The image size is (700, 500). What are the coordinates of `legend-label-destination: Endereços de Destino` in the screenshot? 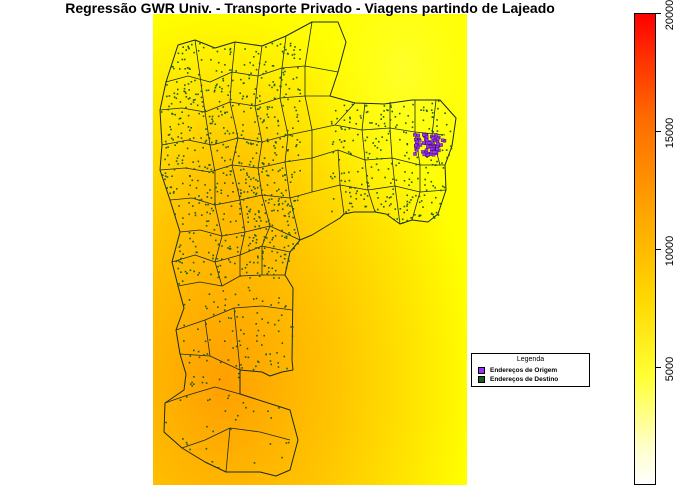 It's located at (524, 379).